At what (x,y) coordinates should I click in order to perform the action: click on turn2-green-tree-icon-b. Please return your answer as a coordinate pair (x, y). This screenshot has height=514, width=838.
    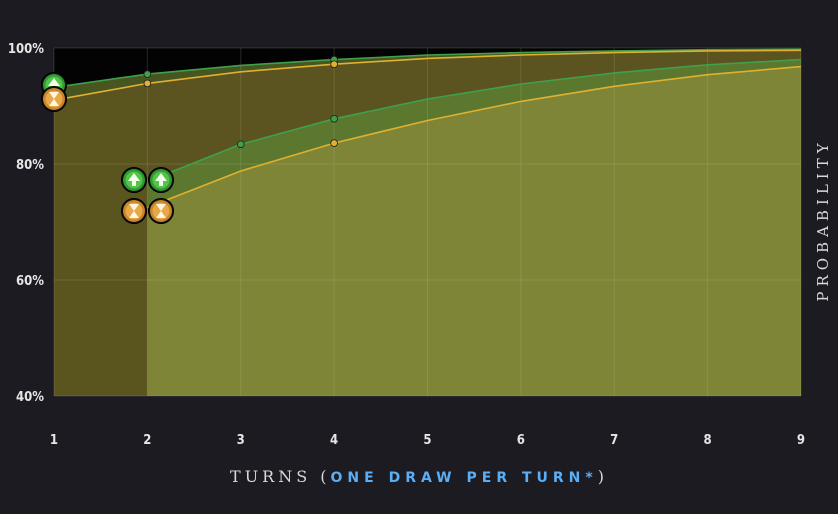
    Looking at the image, I should click on (161, 180).